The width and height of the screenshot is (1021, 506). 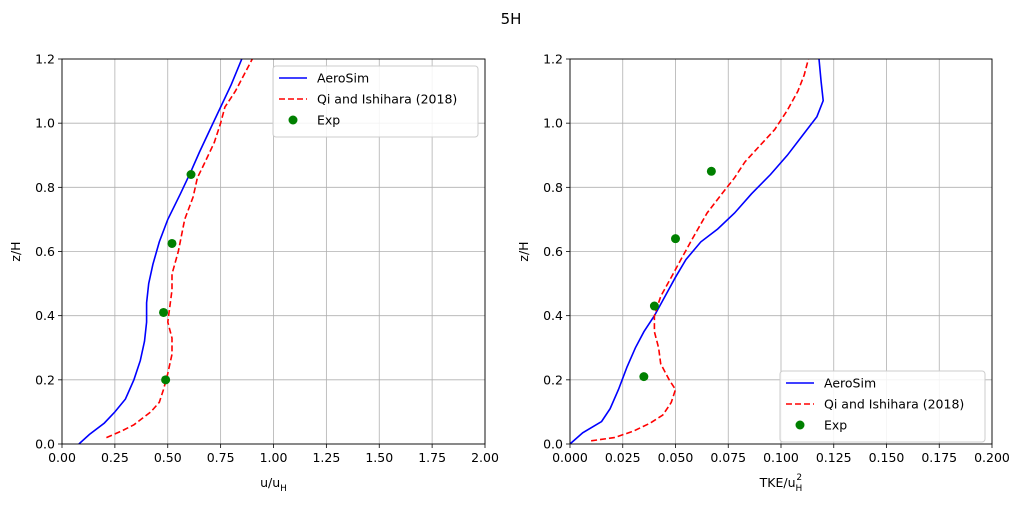 What do you see at coordinates (485, 457) in the screenshot?
I see `x-tick-label: 2.00` at bounding box center [485, 457].